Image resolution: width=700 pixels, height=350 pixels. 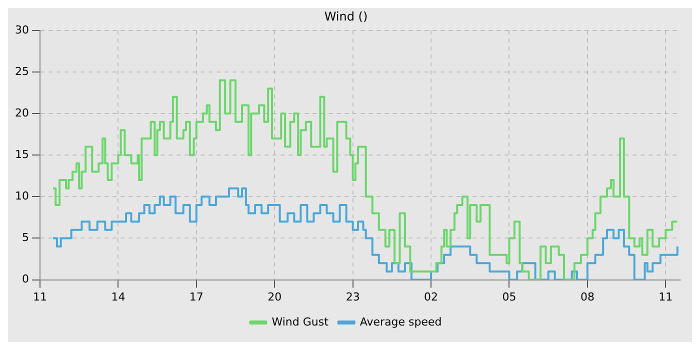 What do you see at coordinates (118, 297) in the screenshot?
I see `x-tick-label: 14` at bounding box center [118, 297].